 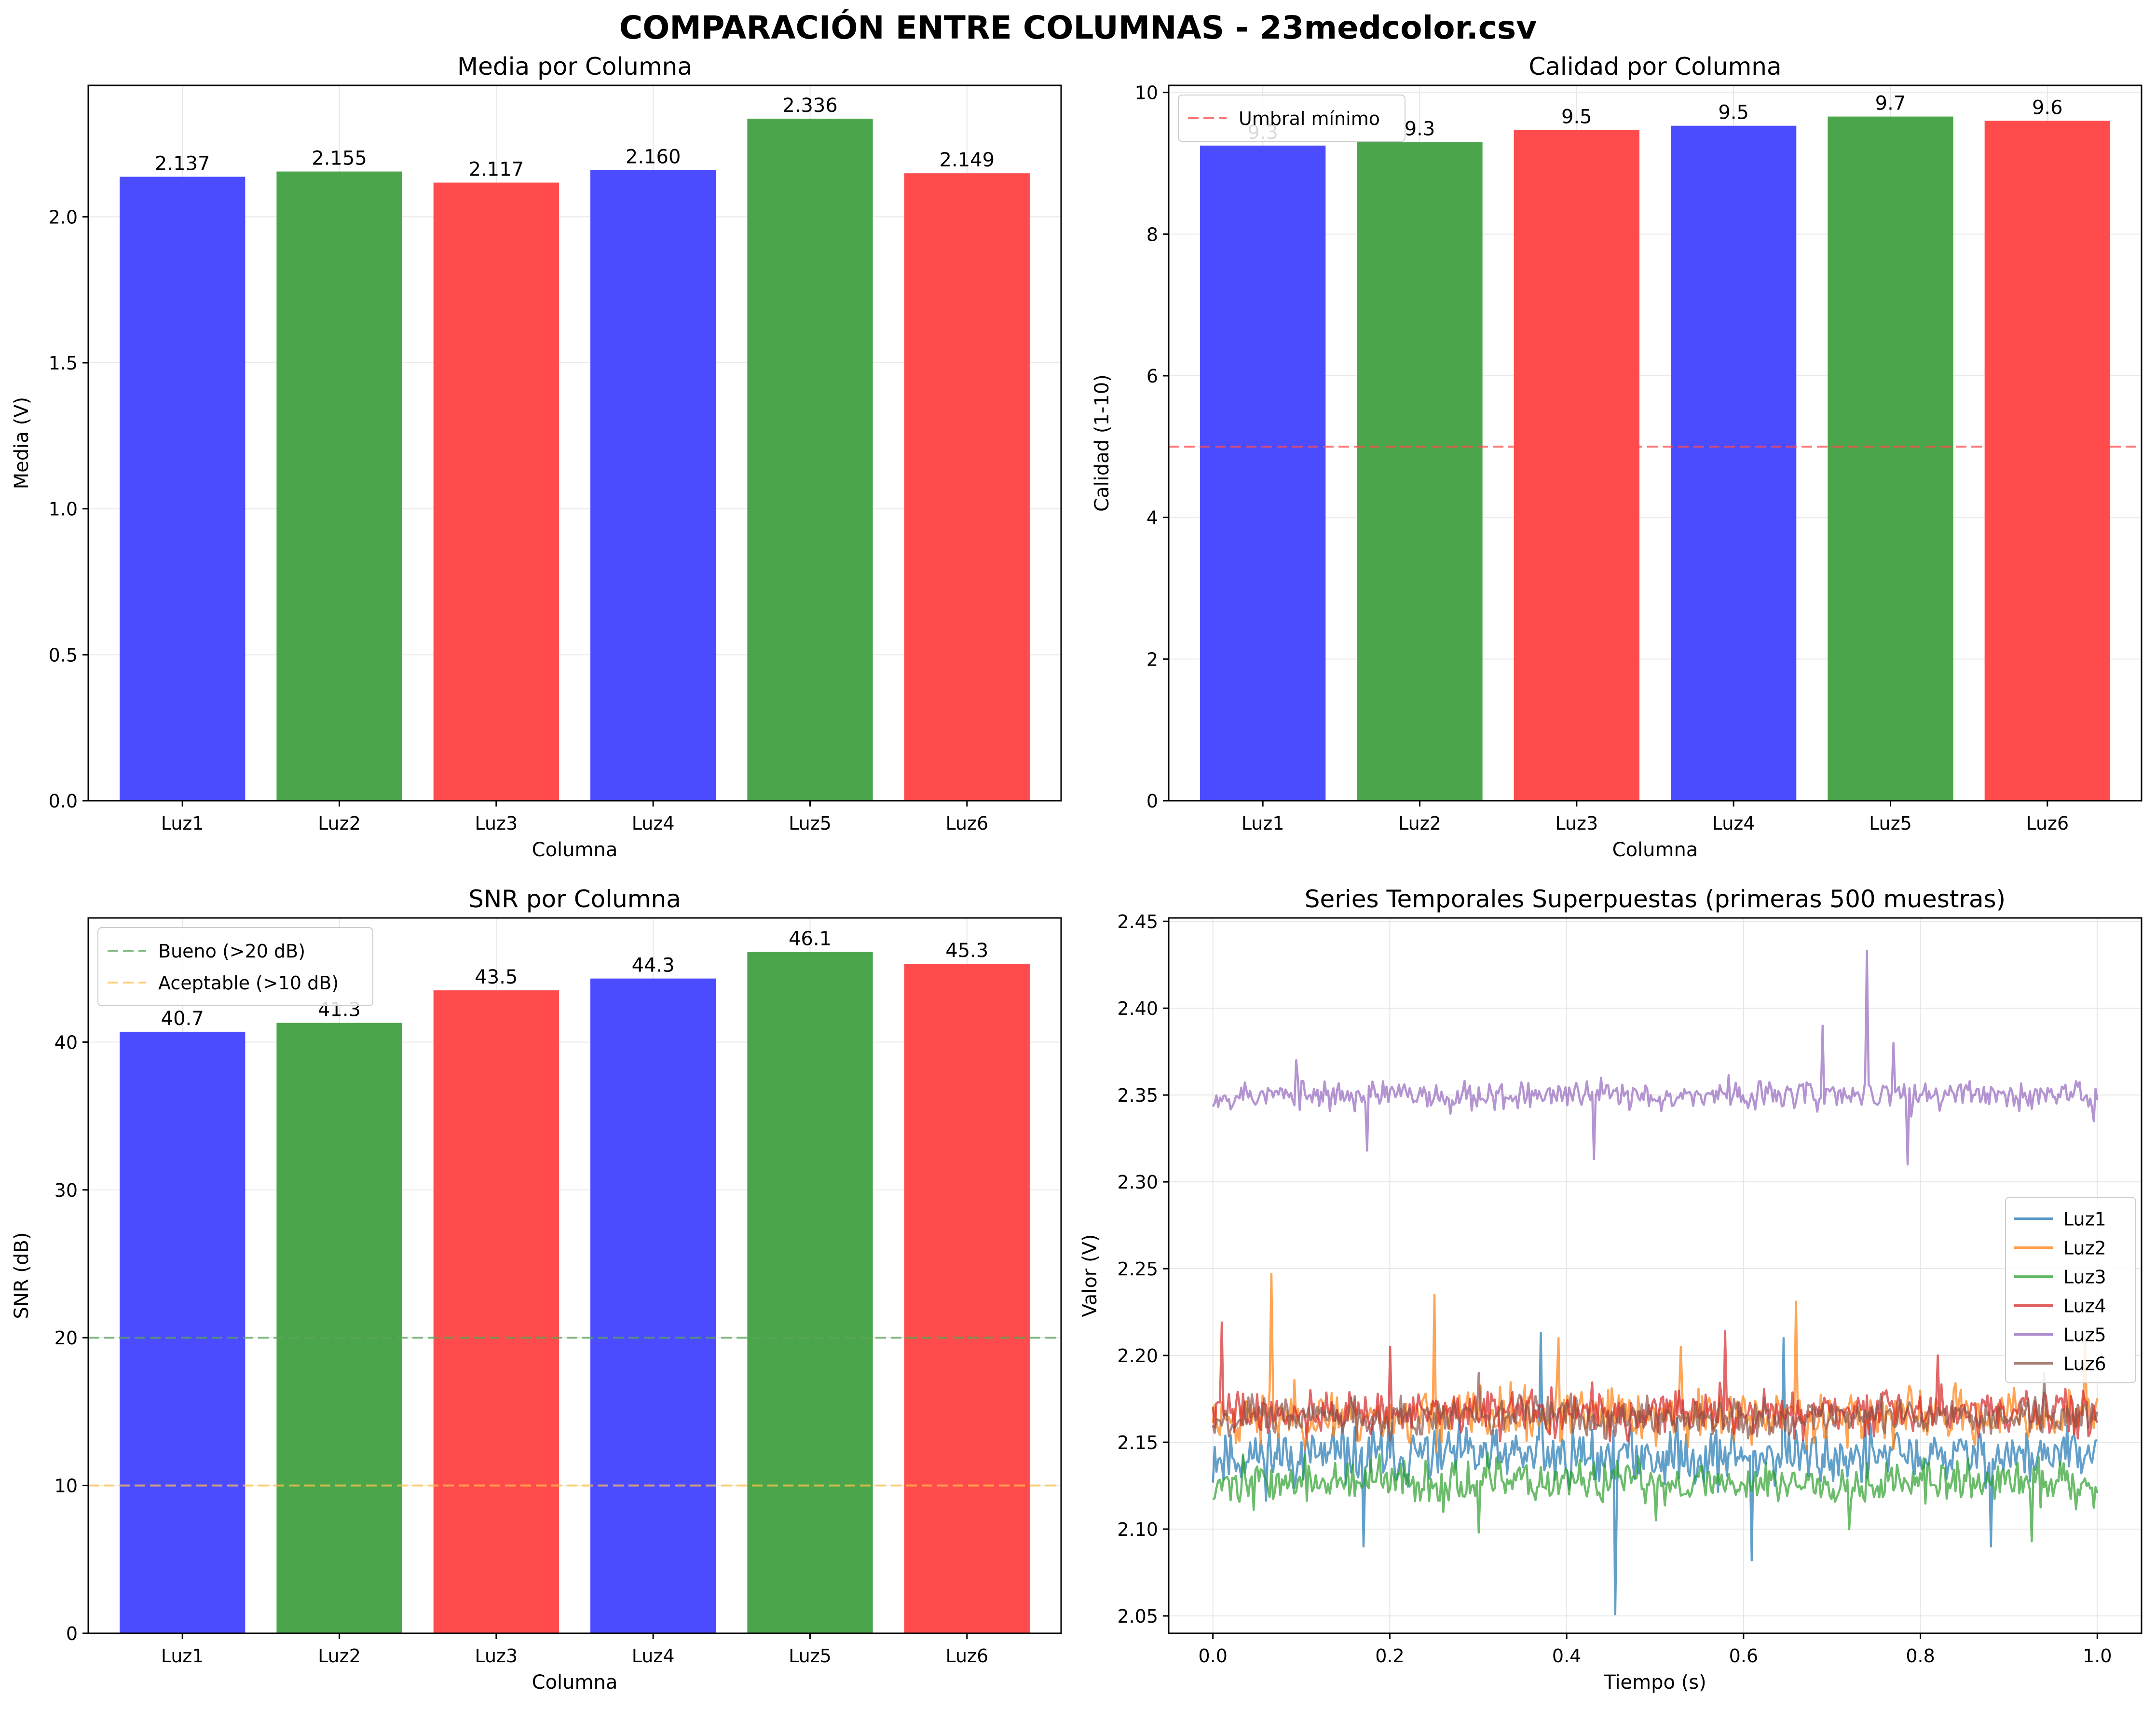 What do you see at coordinates (1655, 1406) in the screenshot?
I see `series-line-luz6` at bounding box center [1655, 1406].